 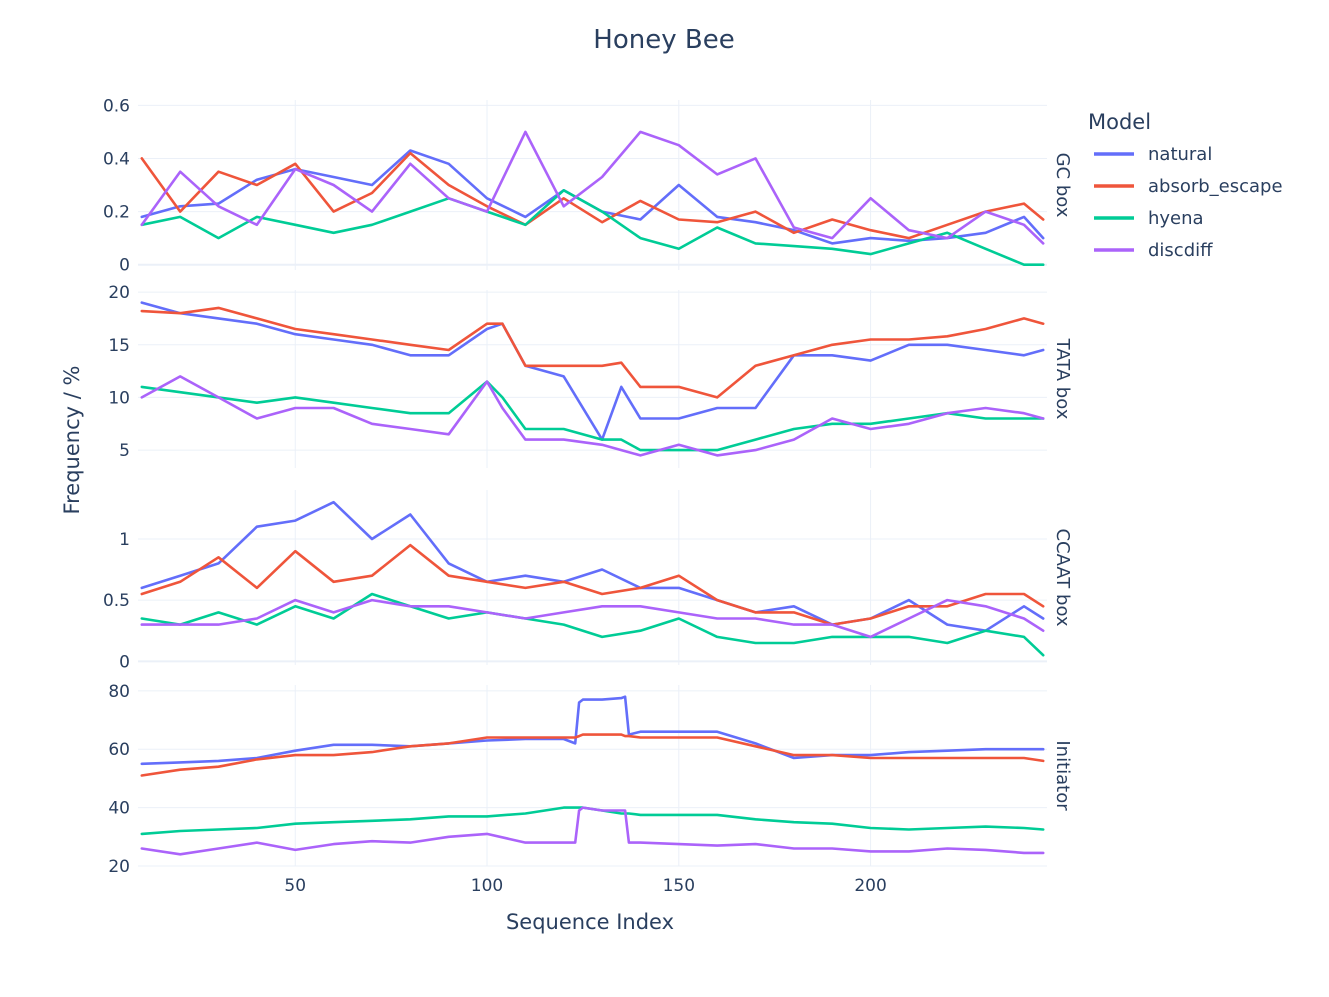 What do you see at coordinates (1062, 775) in the screenshot?
I see `facet-label: Initiator` at bounding box center [1062, 775].